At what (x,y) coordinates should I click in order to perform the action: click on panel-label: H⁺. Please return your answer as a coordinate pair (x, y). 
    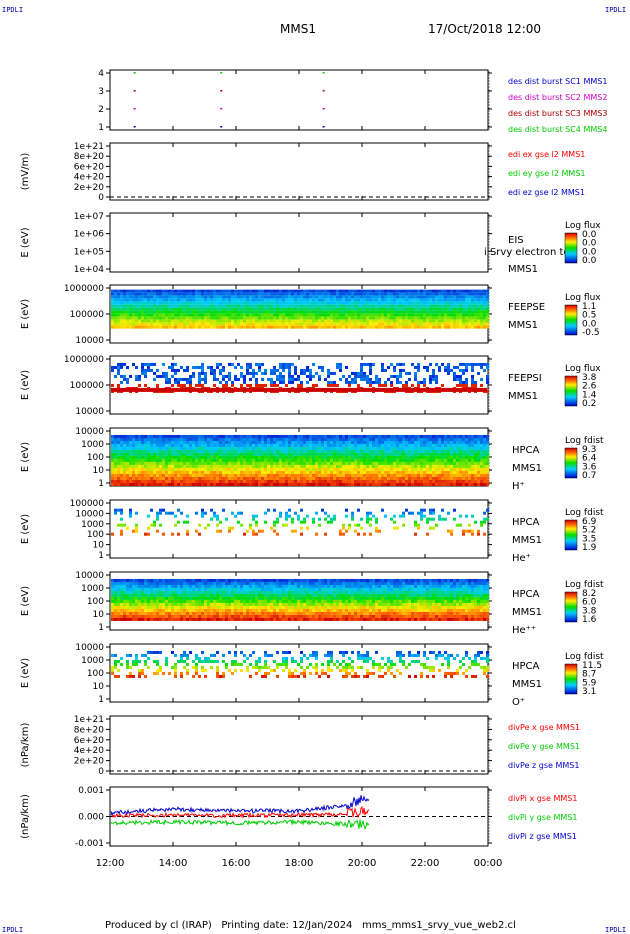
    Looking at the image, I should click on (518, 486).